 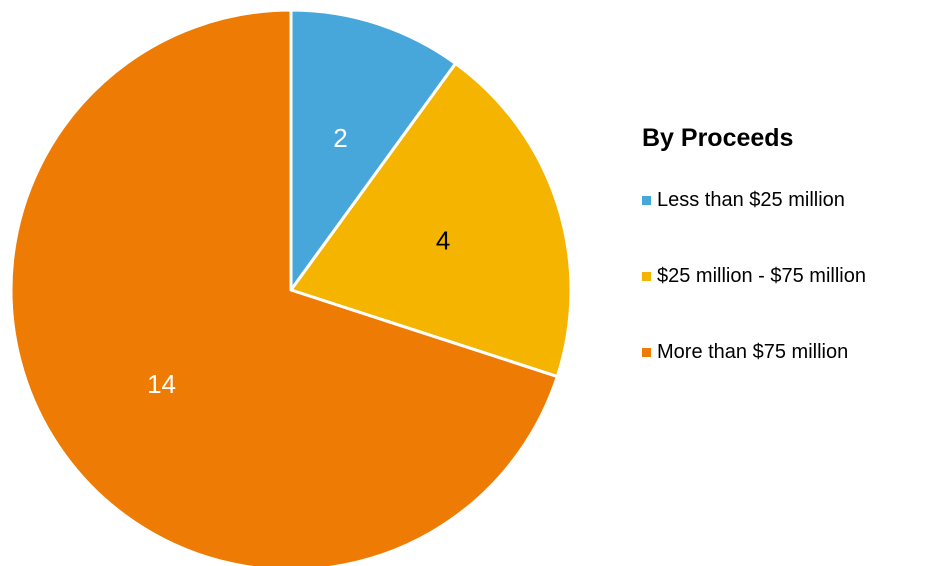 I want to click on legend-label: Less than $25 million, so click(x=751, y=199).